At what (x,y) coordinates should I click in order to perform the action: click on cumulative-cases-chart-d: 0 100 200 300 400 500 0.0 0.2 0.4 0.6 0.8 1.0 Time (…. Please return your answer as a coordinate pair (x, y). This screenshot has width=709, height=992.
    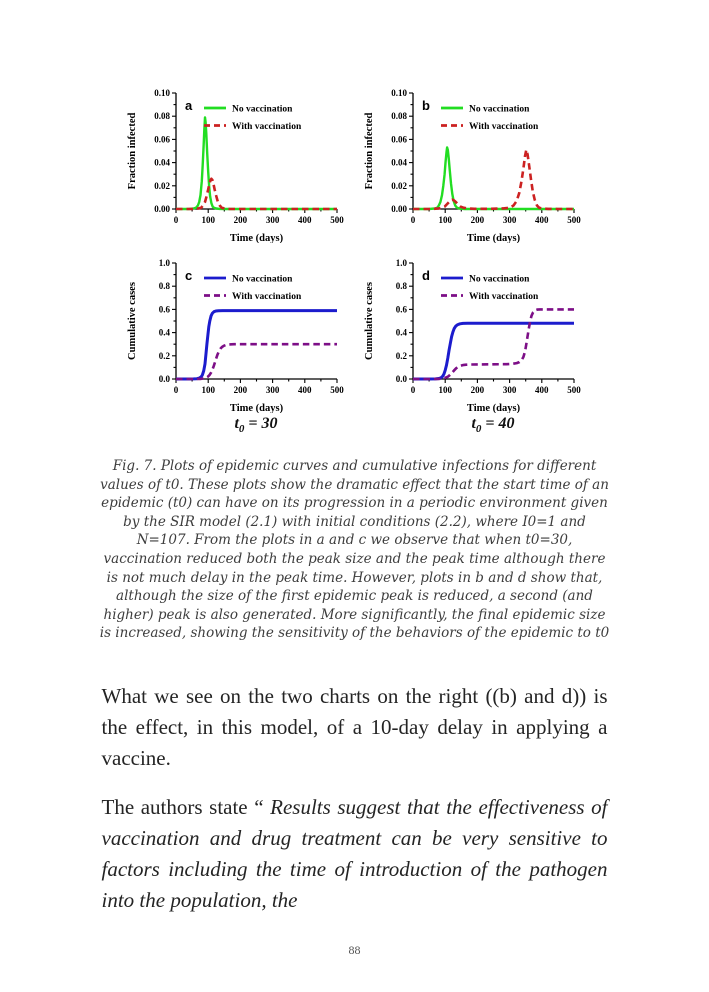
    Looking at the image, I should click on (472, 335).